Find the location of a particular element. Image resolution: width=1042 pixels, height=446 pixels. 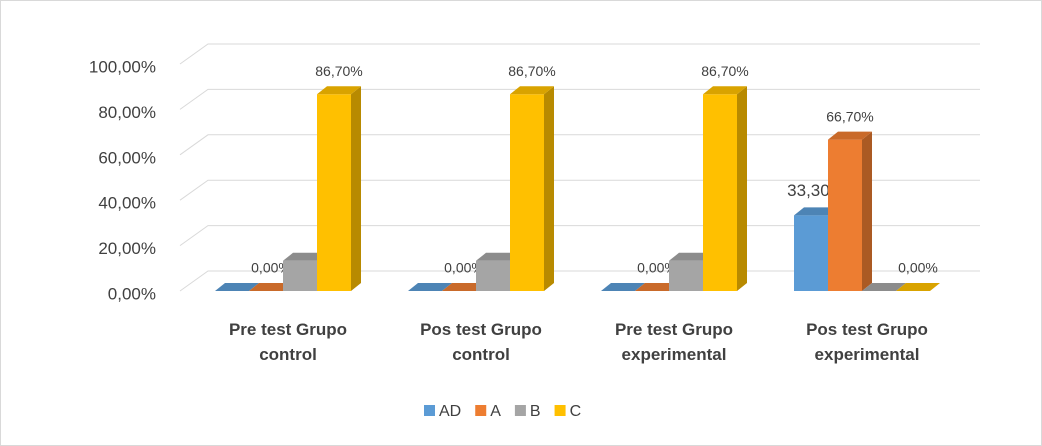

x-tick-label: Pre test Grupo control is located at coordinates (288, 342).